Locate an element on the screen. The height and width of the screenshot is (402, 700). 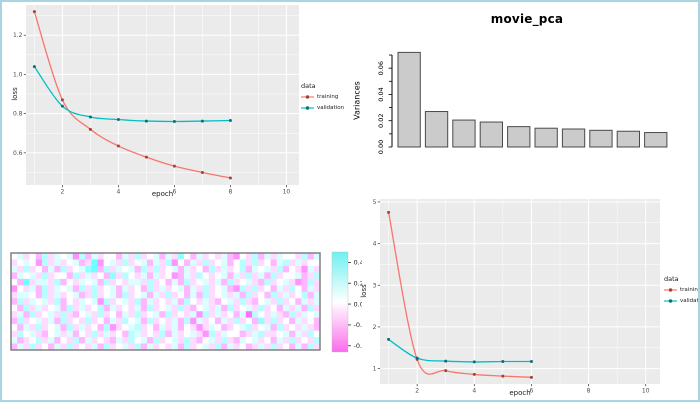
y-tick-label: 1 is located at coordinates (375, 369).